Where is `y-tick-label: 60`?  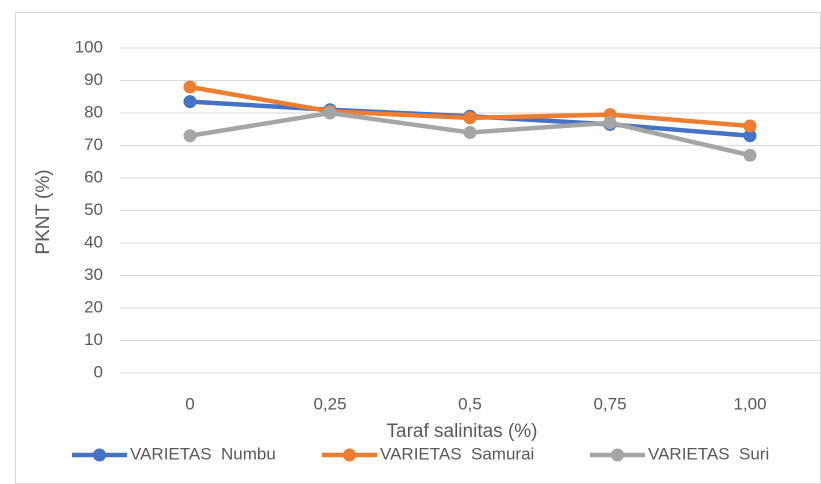
y-tick-label: 60 is located at coordinates (93, 176).